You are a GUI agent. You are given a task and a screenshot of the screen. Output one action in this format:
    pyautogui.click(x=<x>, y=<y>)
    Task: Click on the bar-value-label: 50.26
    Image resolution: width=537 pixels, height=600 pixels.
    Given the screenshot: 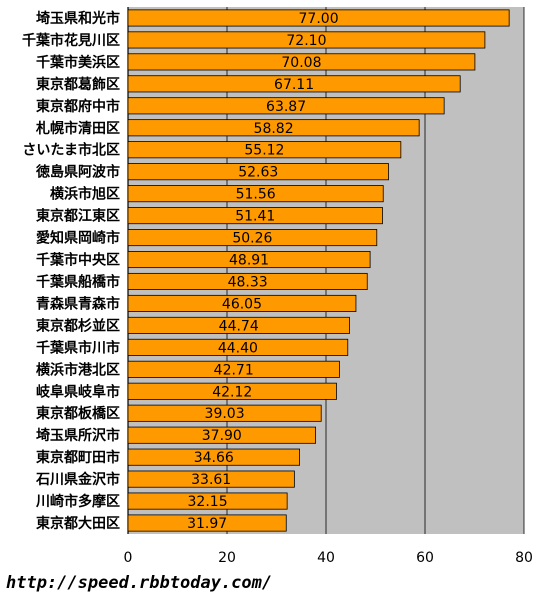 What is the action you would take?
    pyautogui.click(x=252, y=239)
    